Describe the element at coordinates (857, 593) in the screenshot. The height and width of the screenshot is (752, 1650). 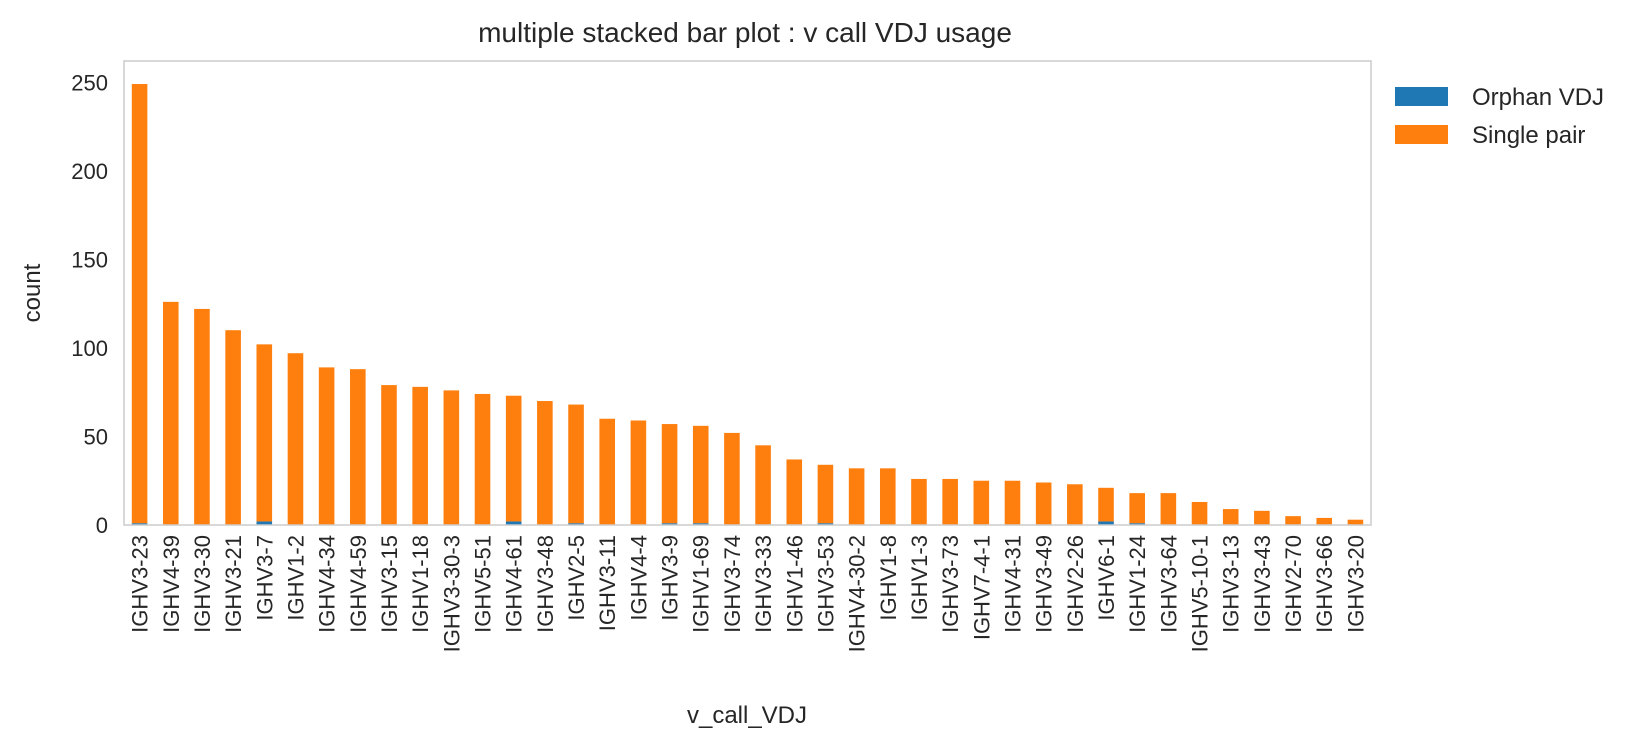
I see `x-tick-label: IGHV4-30-2` at that location.